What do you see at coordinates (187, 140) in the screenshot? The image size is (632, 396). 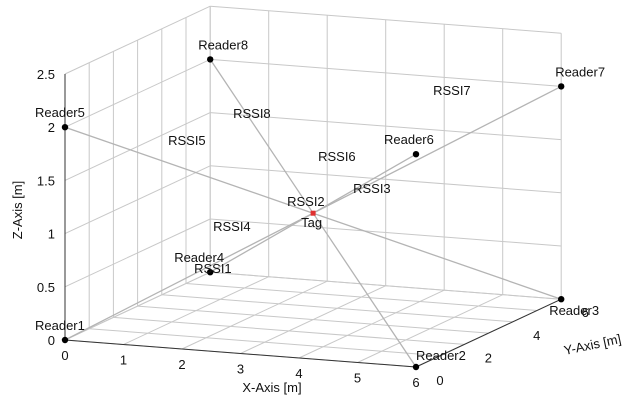 I see `rssi-label: RSSI5` at bounding box center [187, 140].